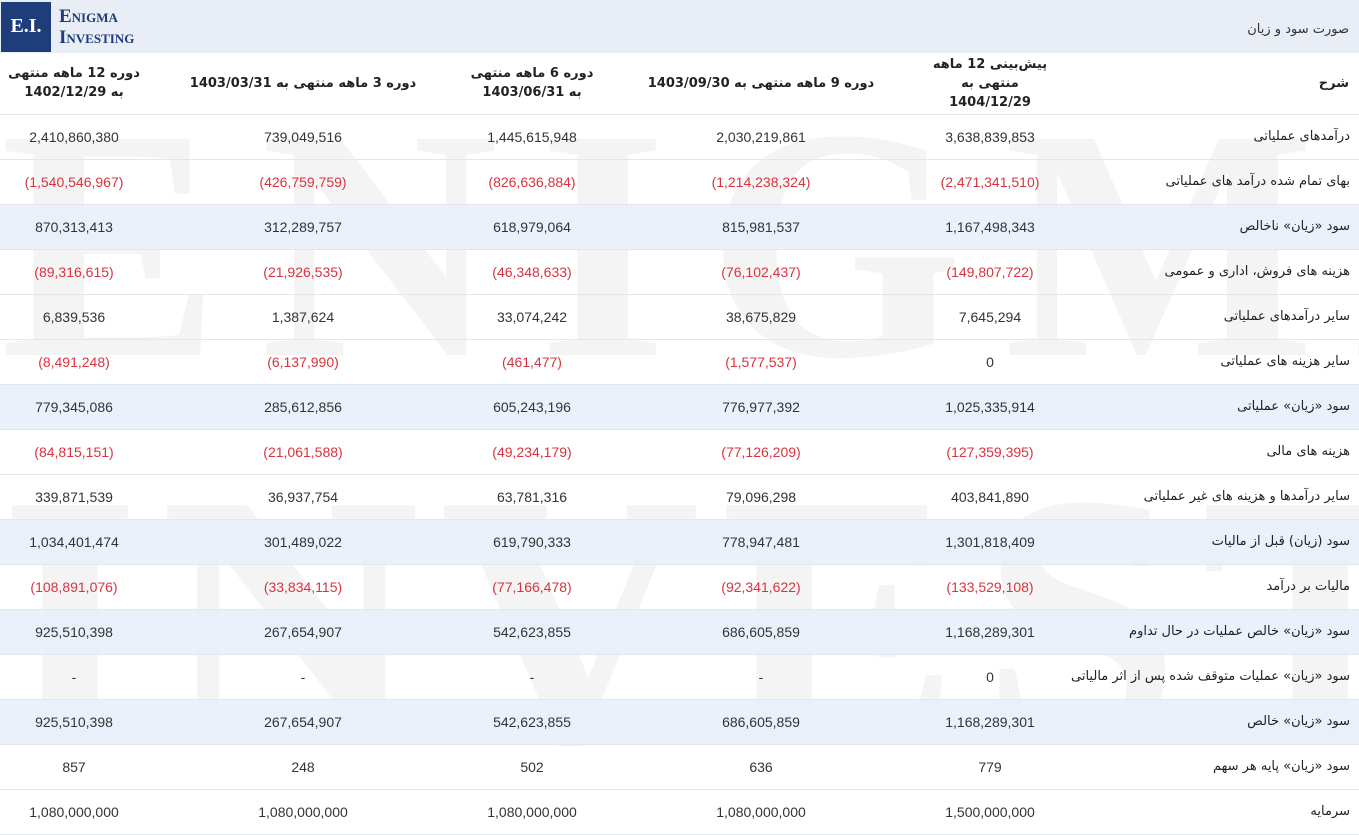 This screenshot has height=835, width=1359. What do you see at coordinates (74, 272) in the screenshot?
I see `table-cell-v5: (89,316,615)` at bounding box center [74, 272].